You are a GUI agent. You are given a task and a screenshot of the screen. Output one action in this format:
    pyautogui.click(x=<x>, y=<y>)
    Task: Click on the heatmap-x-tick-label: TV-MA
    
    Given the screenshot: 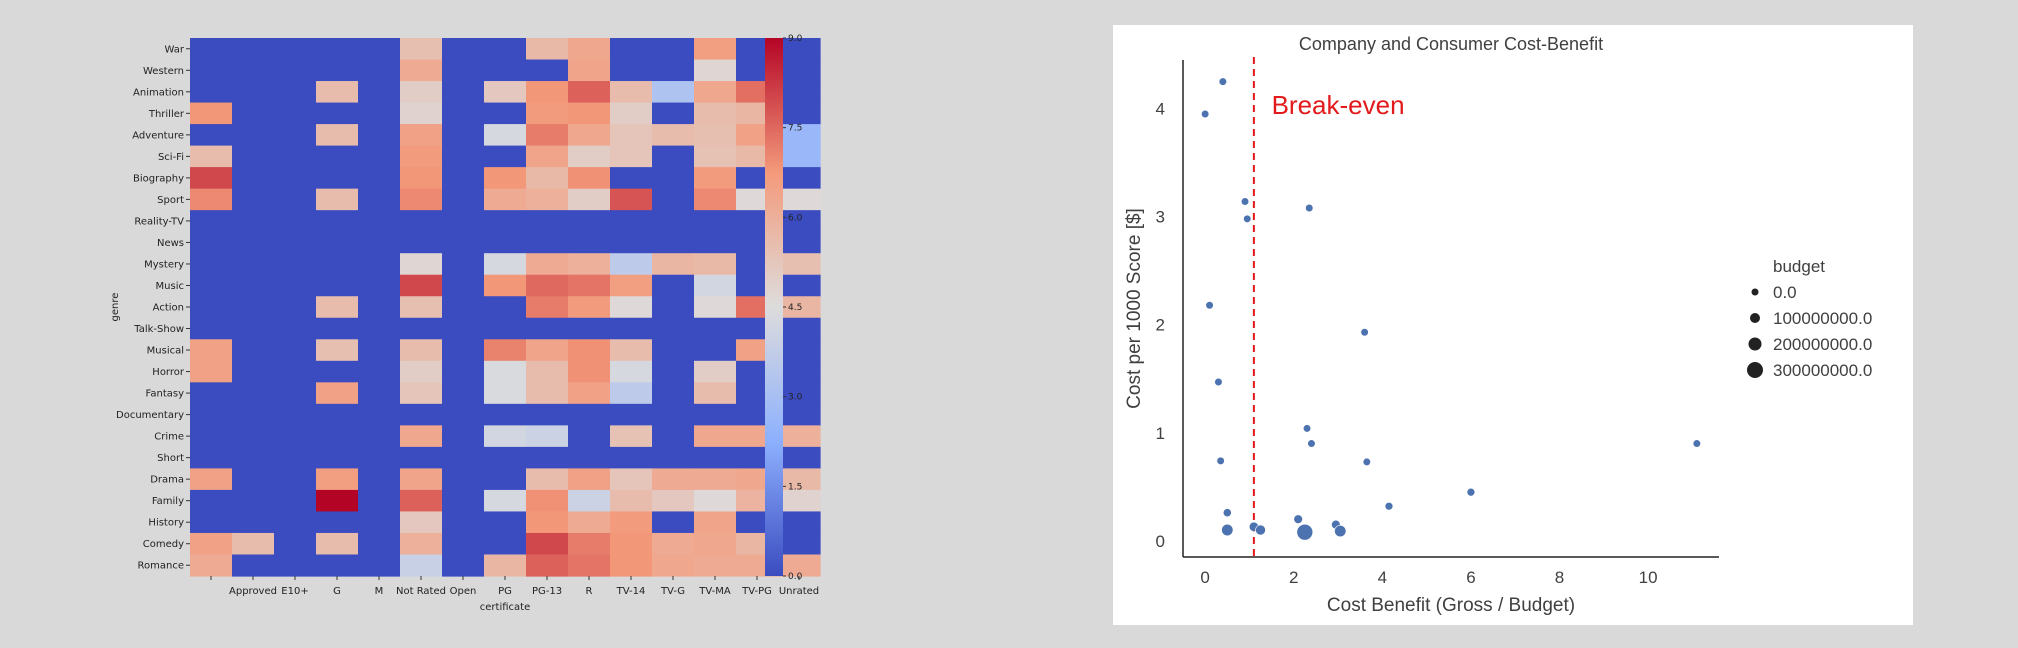 What is the action you would take?
    pyautogui.click(x=714, y=591)
    